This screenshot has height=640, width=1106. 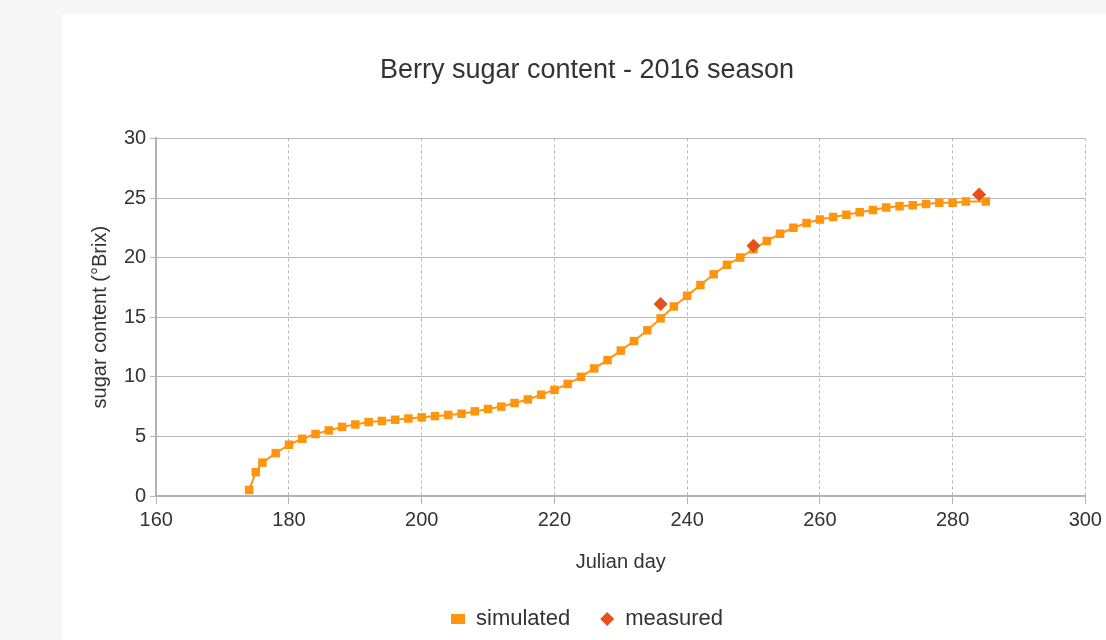 What do you see at coordinates (141, 434) in the screenshot?
I see `y-tick-label: 5` at bounding box center [141, 434].